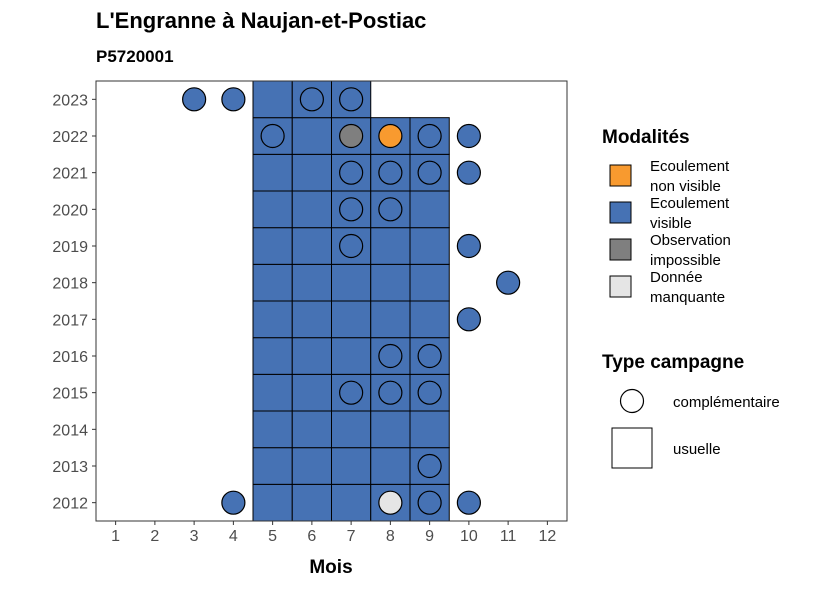 The height and width of the screenshot is (590, 826). I want to click on x-axis-title: Mois, so click(330, 567).